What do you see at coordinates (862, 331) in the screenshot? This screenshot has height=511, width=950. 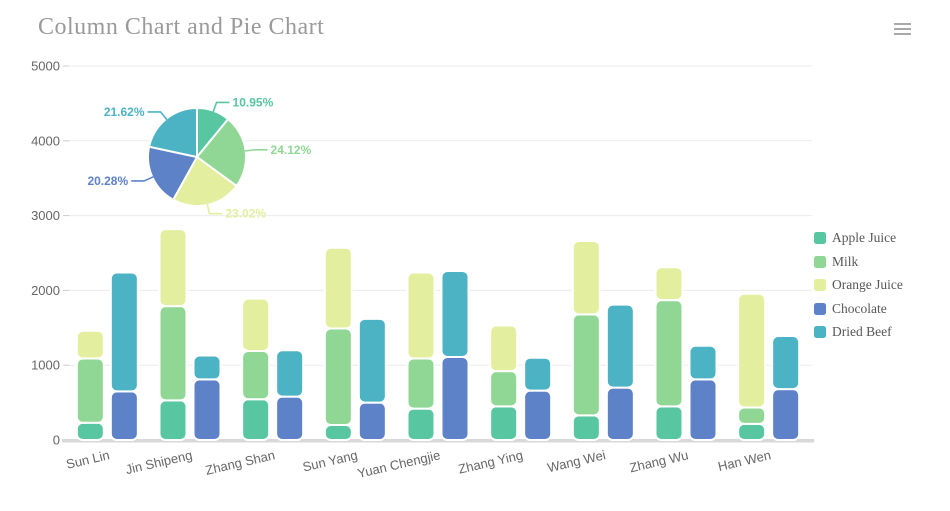 I see `legend-label: Dried Beef` at bounding box center [862, 331].